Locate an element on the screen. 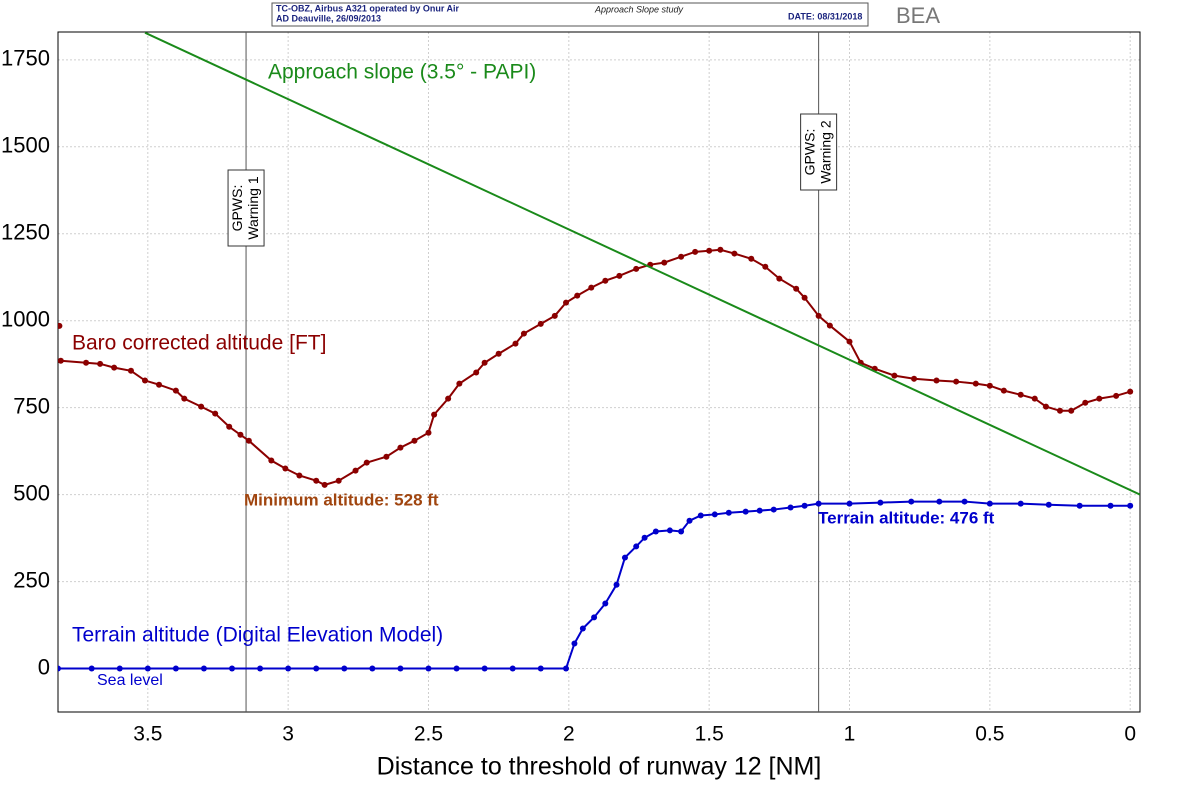  x-tick-label: 2 is located at coordinates (569, 734).